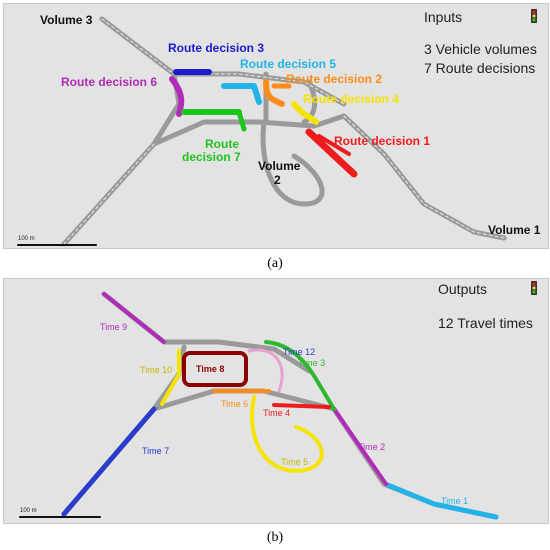 The height and width of the screenshot is (550, 550). Describe the element at coordinates (480, 49) in the screenshot. I see `vehicle-volumes-summary: 3 Vehicle volumes` at that location.